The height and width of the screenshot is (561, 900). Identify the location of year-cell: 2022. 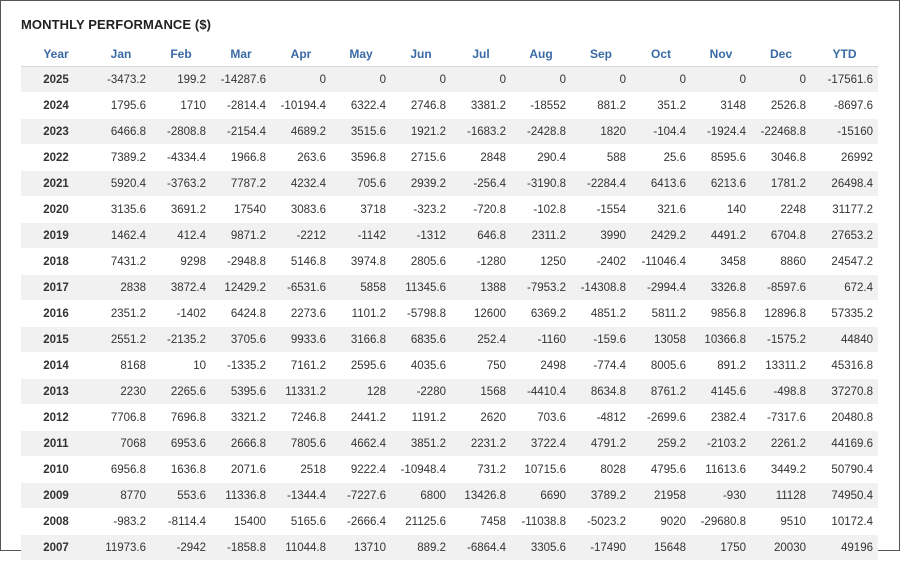
(56, 157).